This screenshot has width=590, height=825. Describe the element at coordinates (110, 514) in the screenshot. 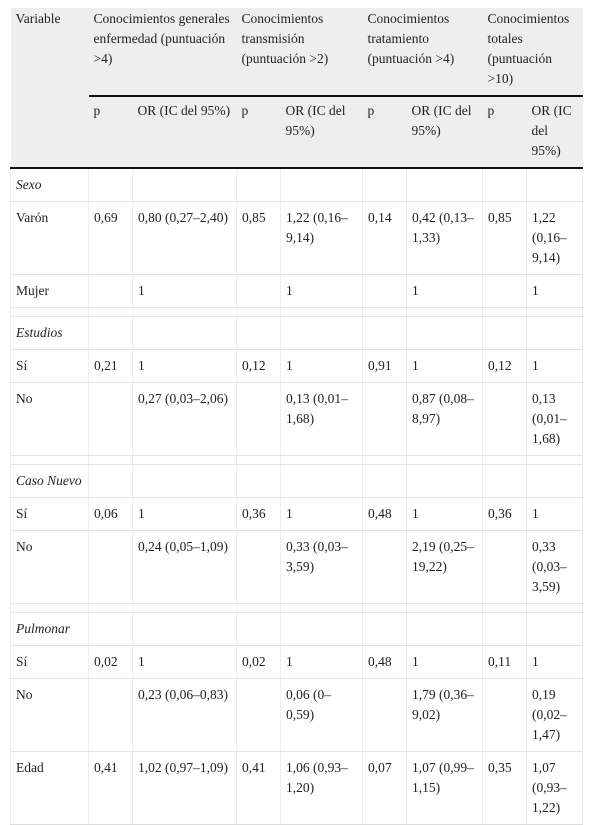

I see `data-cell: 0,06` at that location.